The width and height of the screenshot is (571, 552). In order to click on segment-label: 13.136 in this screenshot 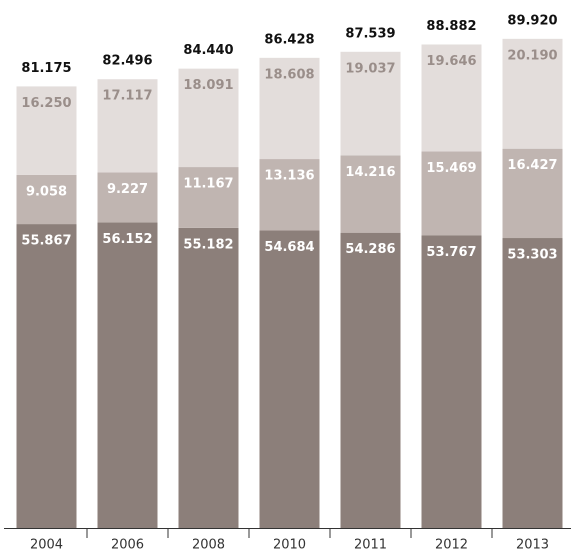, I will do `click(289, 176)`.